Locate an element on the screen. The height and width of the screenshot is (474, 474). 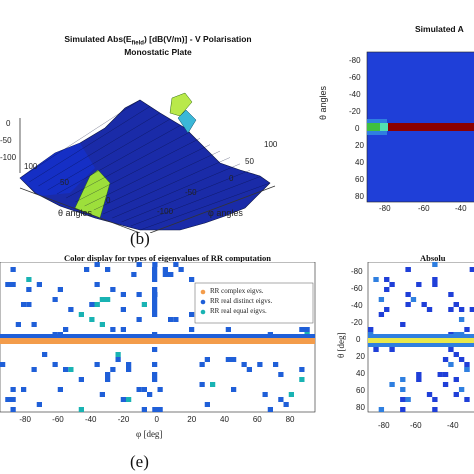
panel-f-ytick: 60 is located at coordinates (360, 390).